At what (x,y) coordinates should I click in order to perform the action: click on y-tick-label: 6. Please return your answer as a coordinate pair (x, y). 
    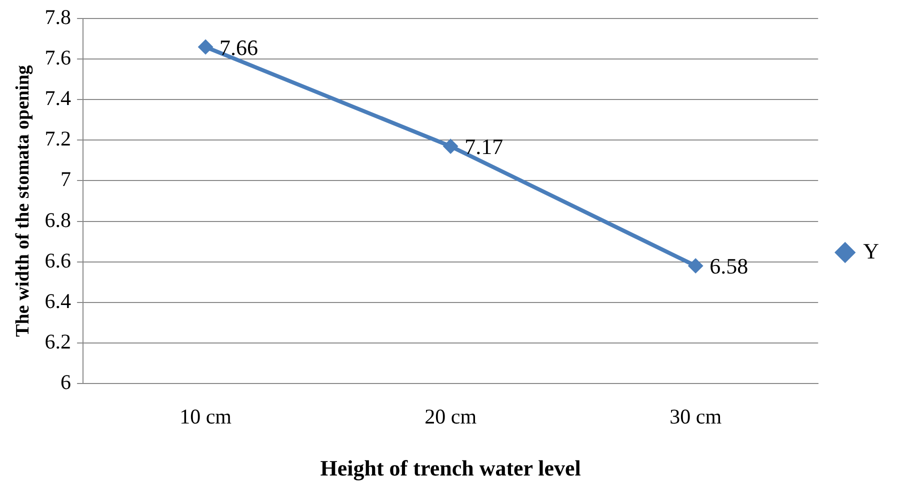
    Looking at the image, I should click on (66, 382).